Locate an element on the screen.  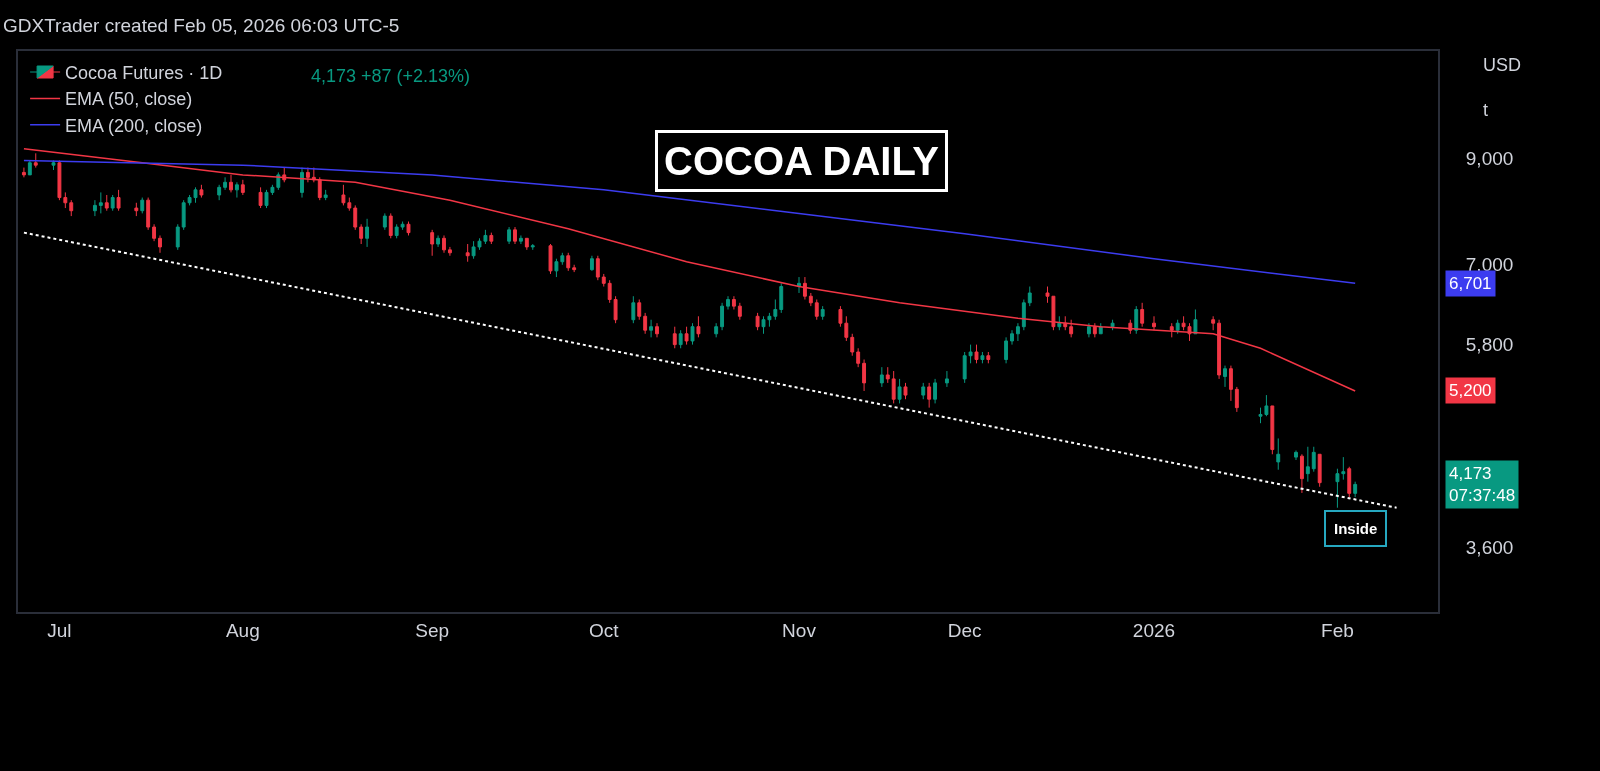
legend-label: EMA (200, close) is located at coordinates (134, 125).